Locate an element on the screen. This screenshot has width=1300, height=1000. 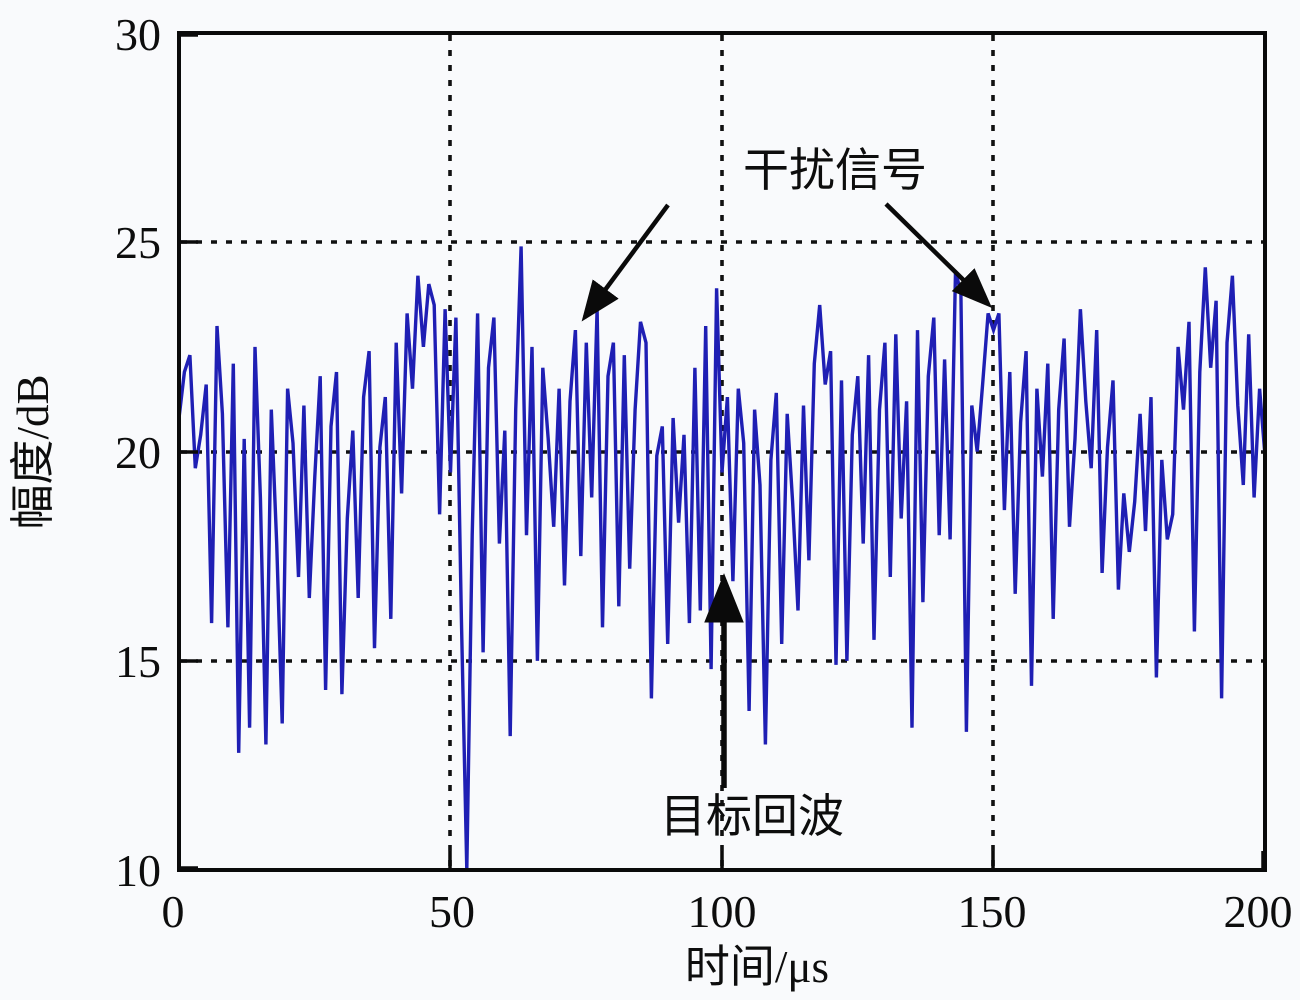
y-tick-label-30: 30 is located at coordinates (138, 34).